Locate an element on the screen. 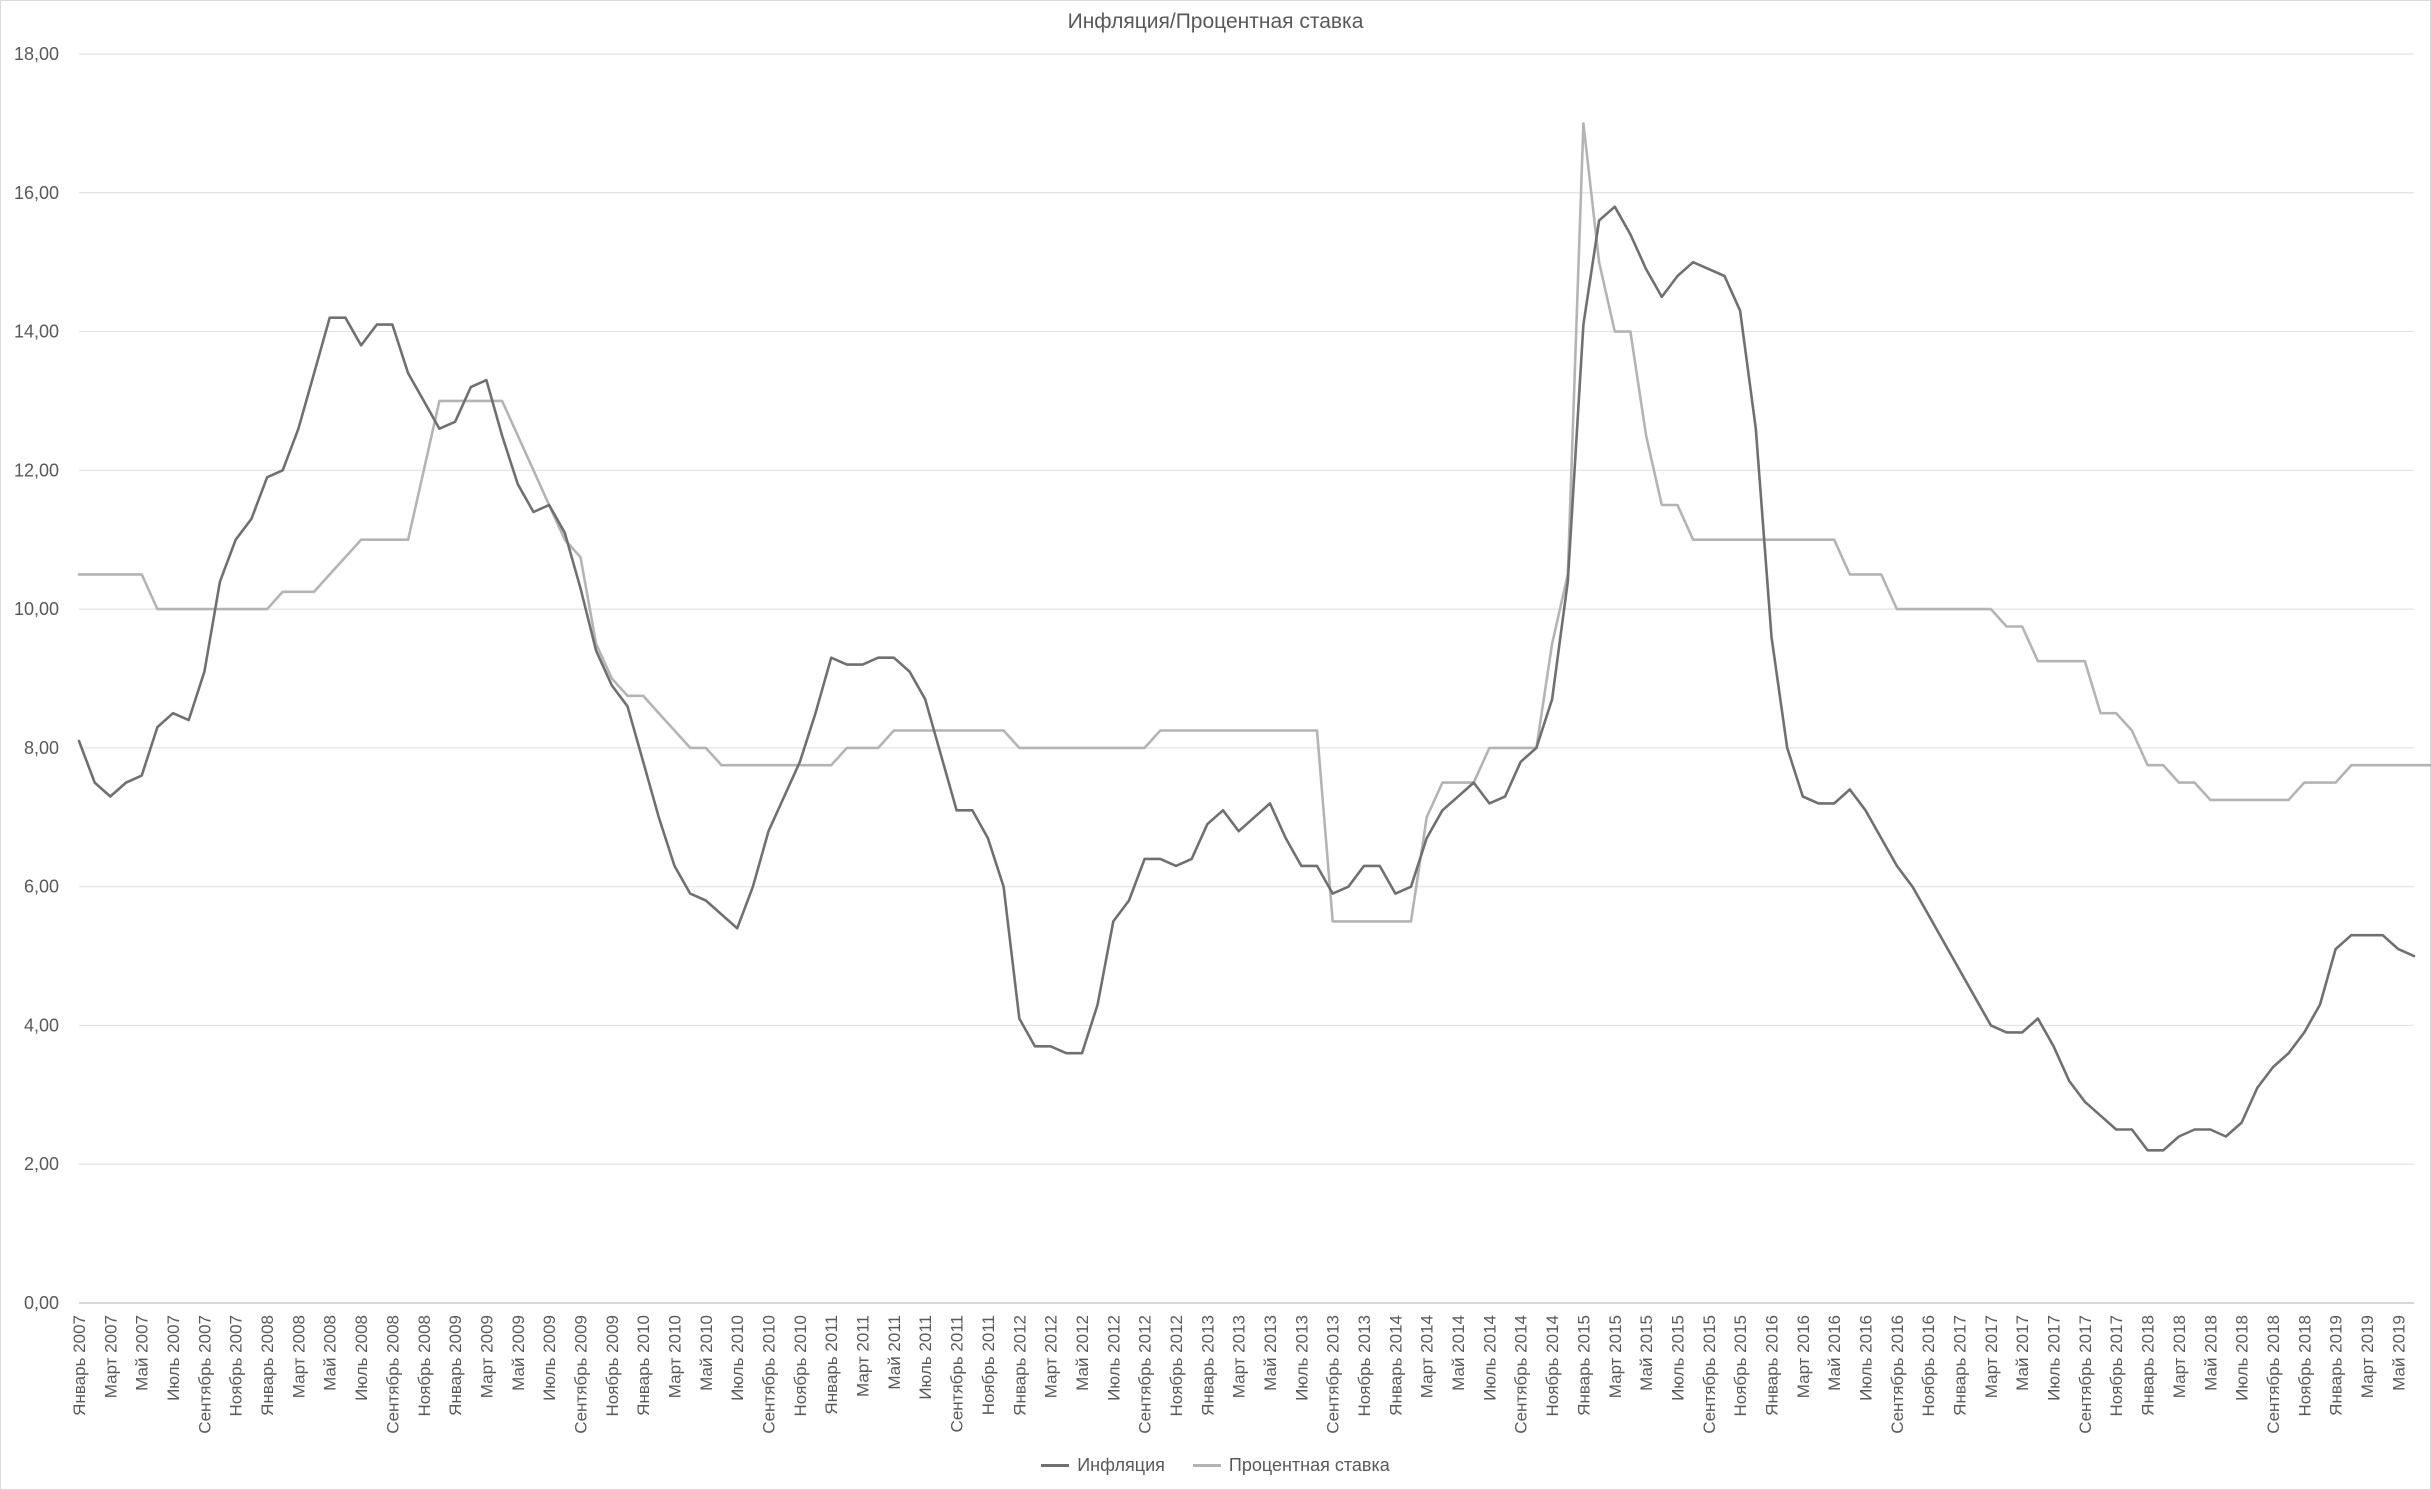 This screenshot has height=1490, width=2431. x-tick-label: Ноябрь 2017 is located at coordinates (2116, 1366).